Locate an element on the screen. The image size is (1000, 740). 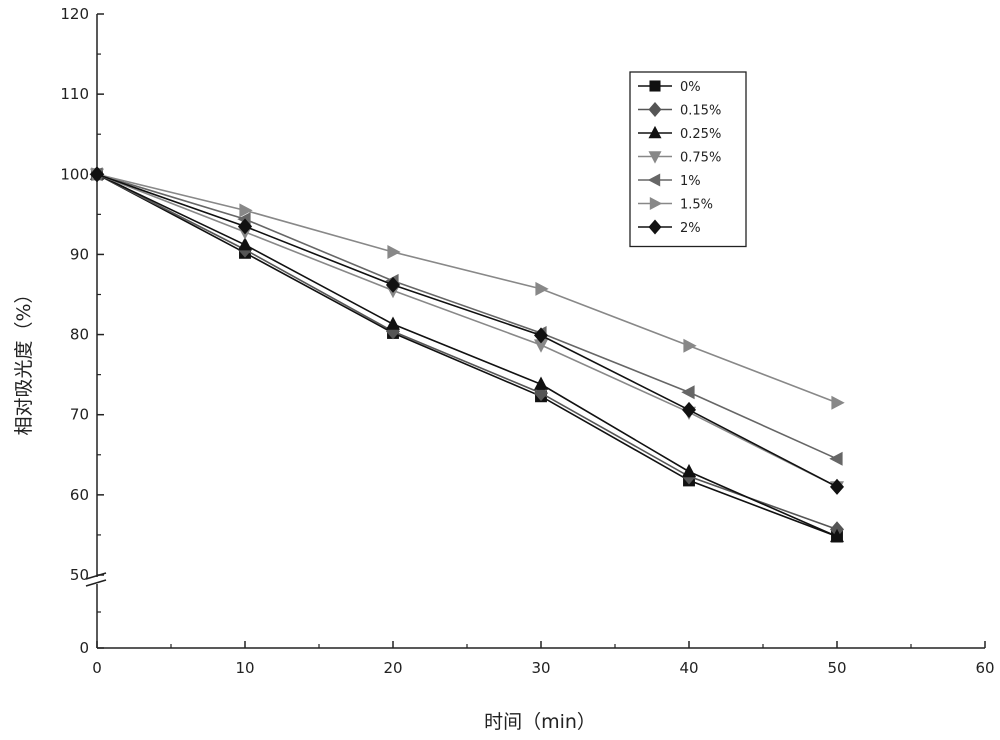
legend-item: 0.75% is located at coordinates (679, 158).